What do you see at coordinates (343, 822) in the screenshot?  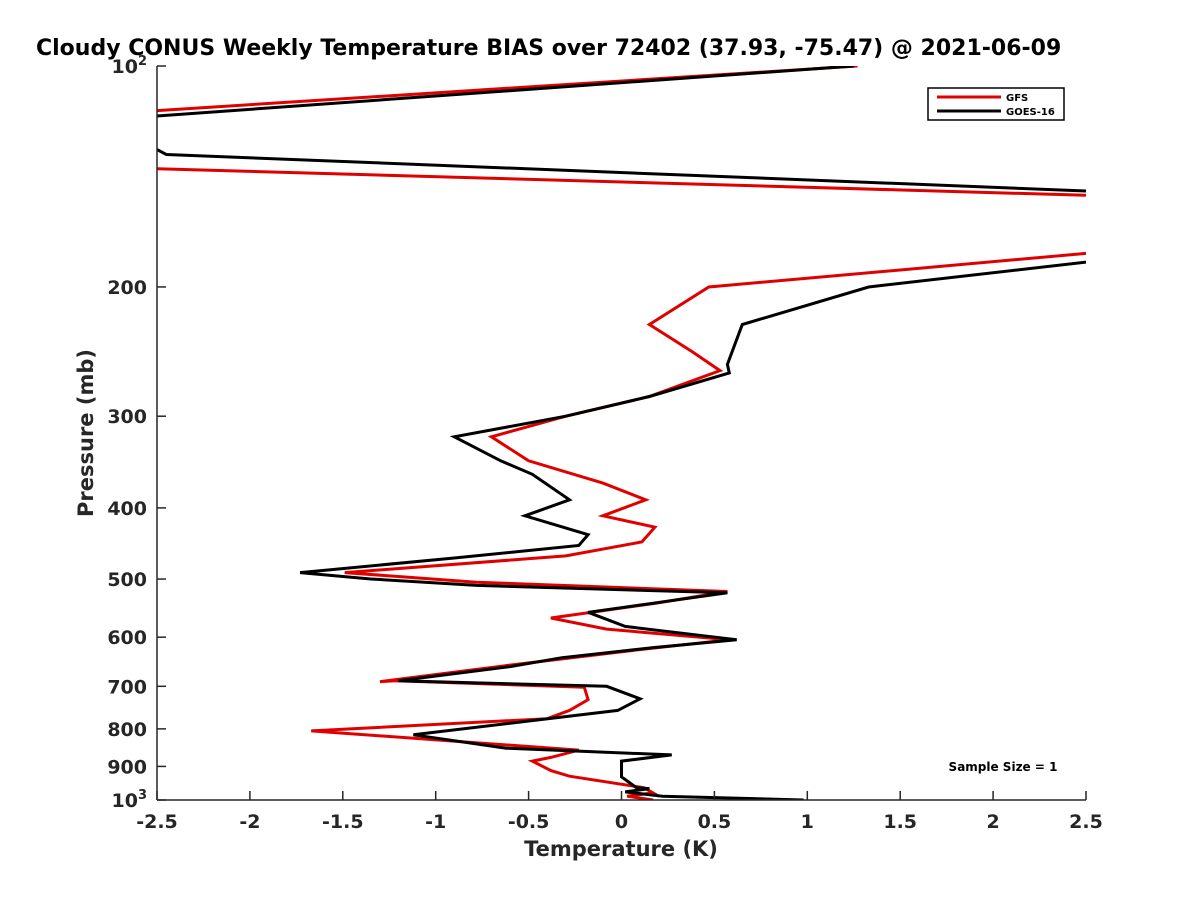 I see `x-tick-label: -1.5` at bounding box center [343, 822].